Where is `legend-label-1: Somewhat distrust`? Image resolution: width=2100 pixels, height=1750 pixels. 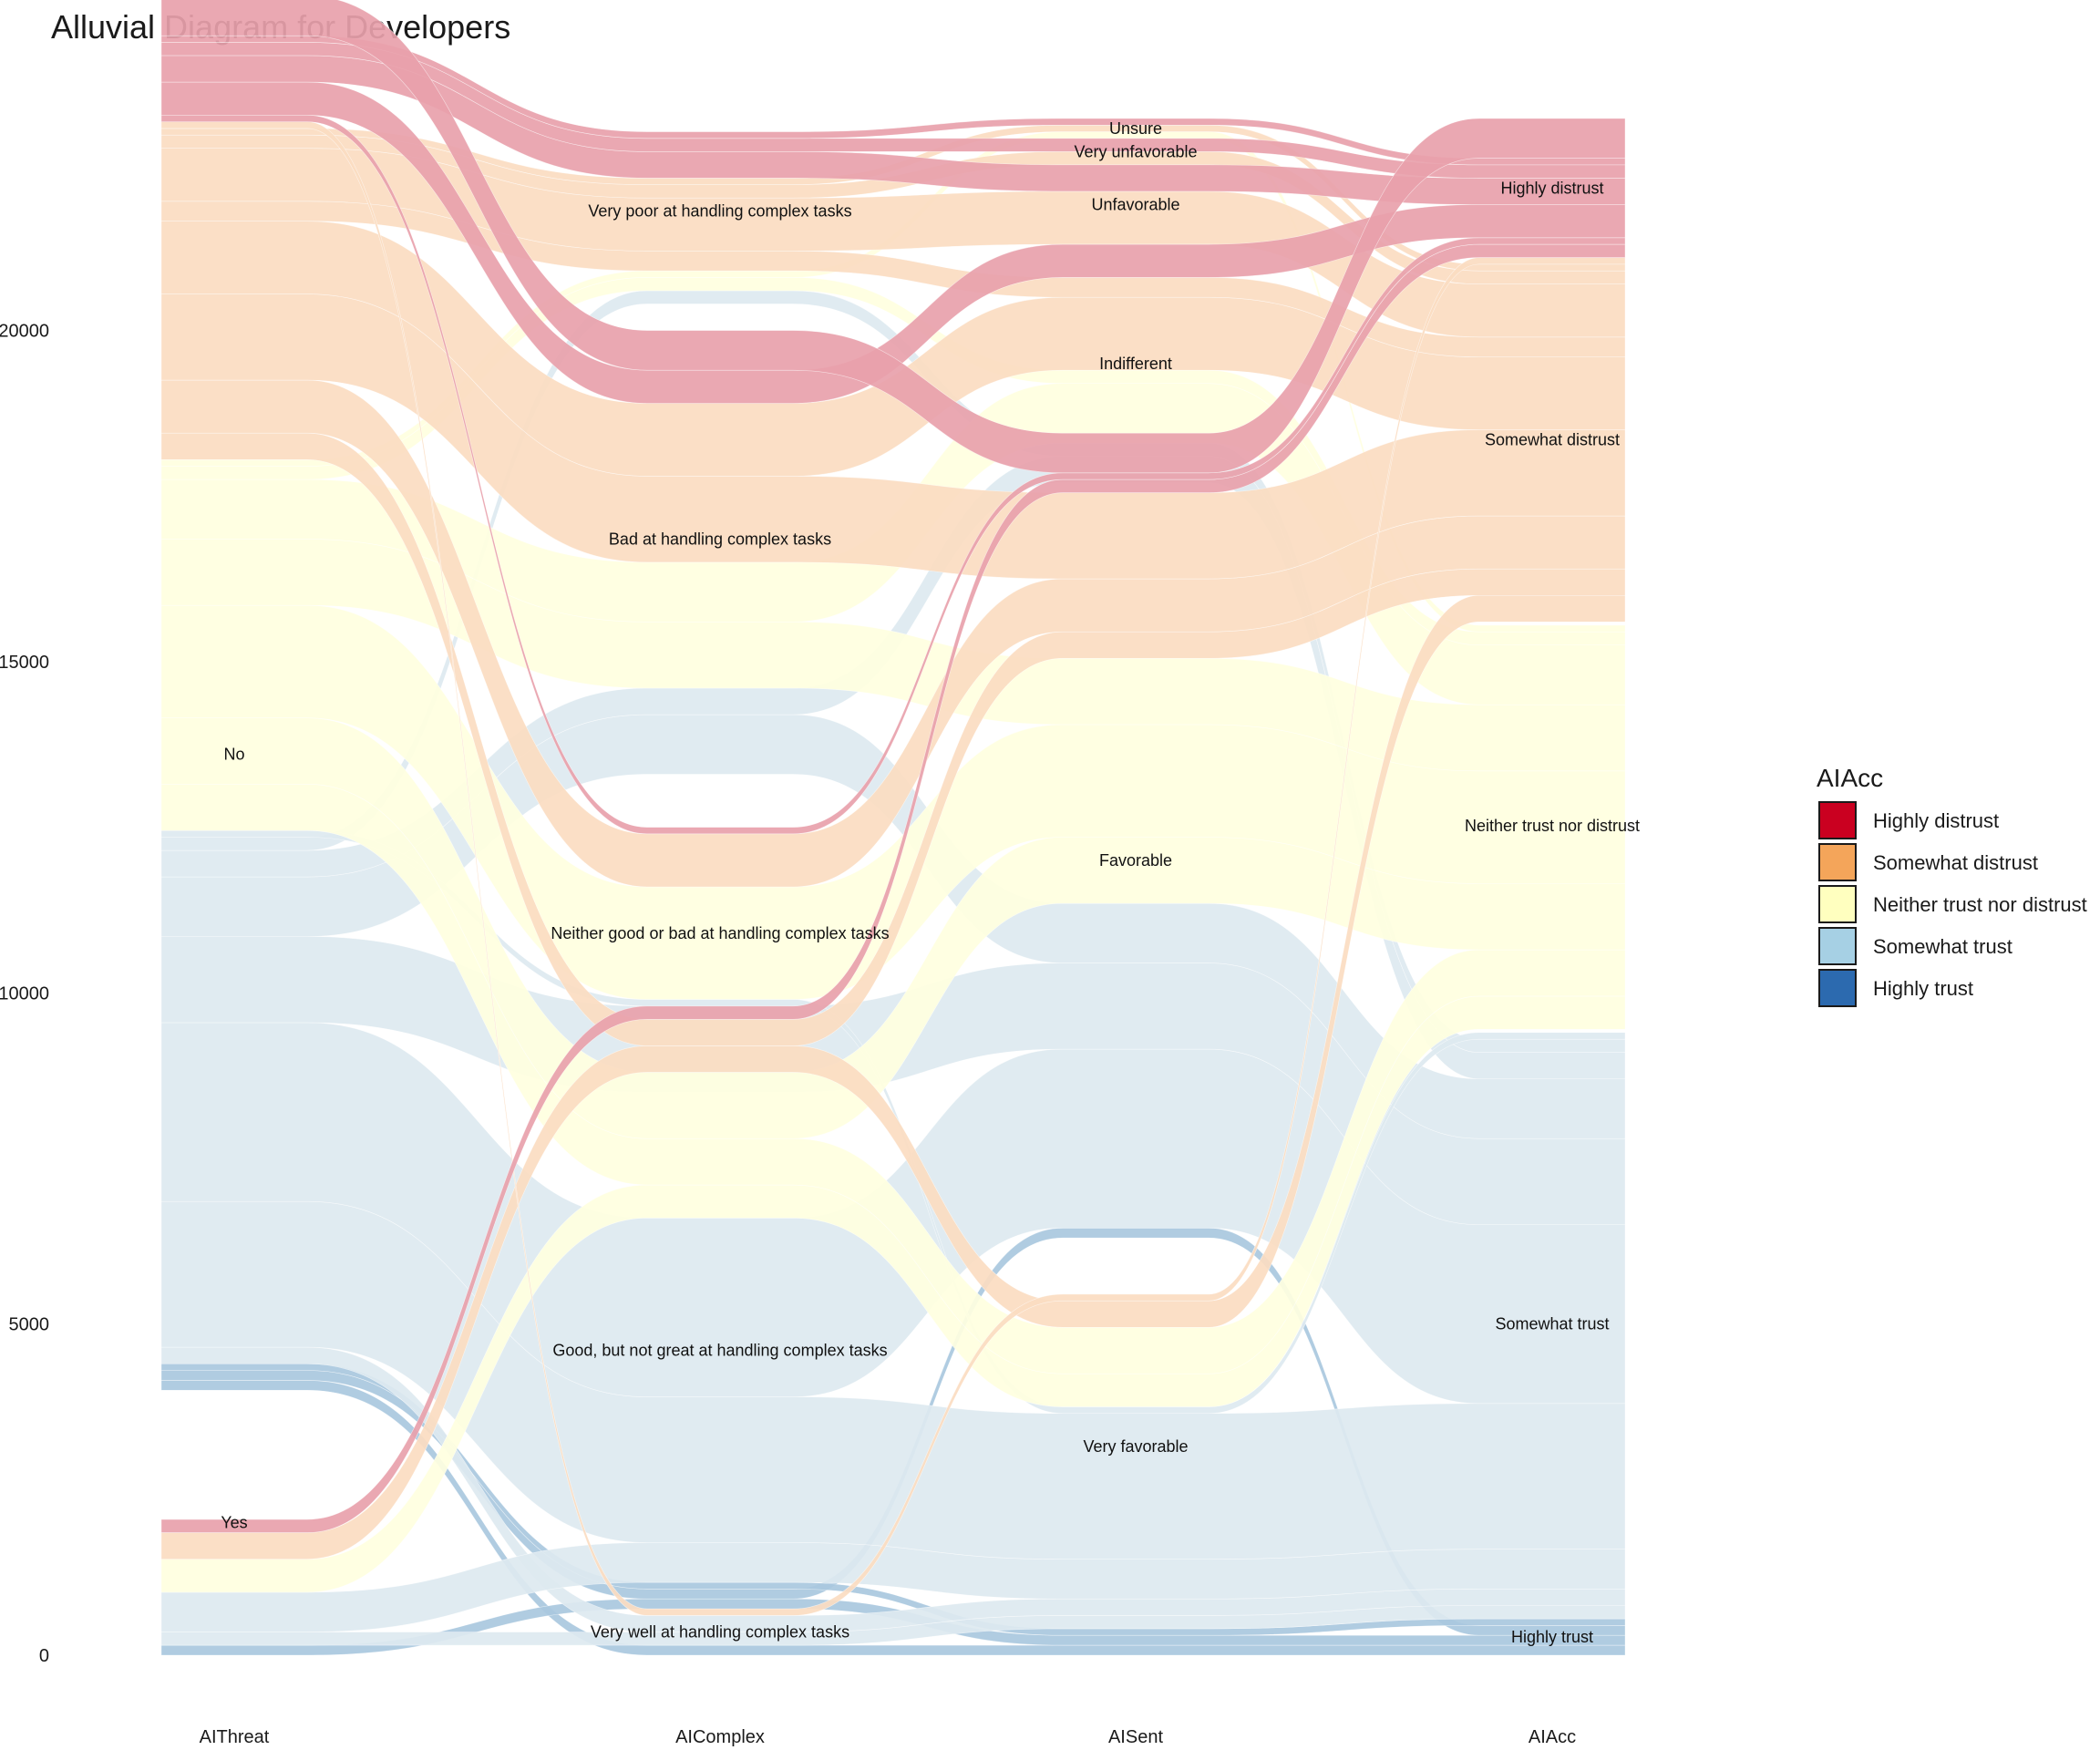
legend-label-1: Somewhat distrust is located at coordinates (1955, 863).